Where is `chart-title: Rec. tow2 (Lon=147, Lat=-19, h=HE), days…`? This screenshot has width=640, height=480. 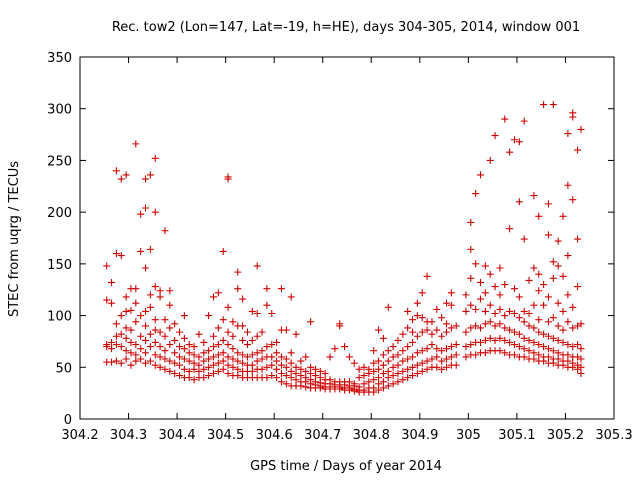 chart-title: Rec. tow2 (Lon=147, Lat=-19, h=HE), days… is located at coordinates (346, 27).